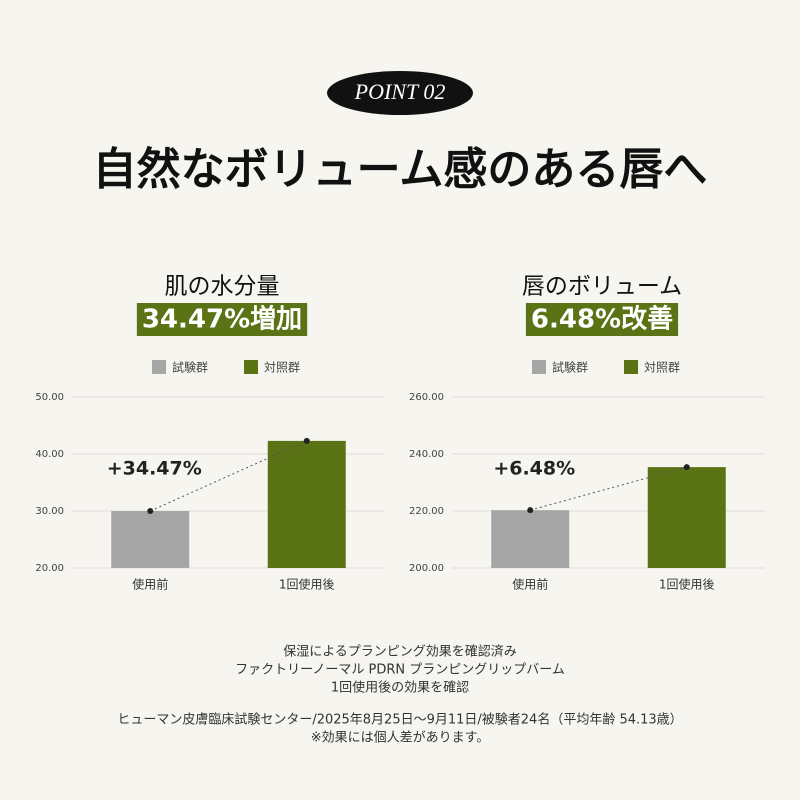 This screenshot has height=800, width=800. I want to click on note: ※効果には個人差があります。, so click(400, 738).